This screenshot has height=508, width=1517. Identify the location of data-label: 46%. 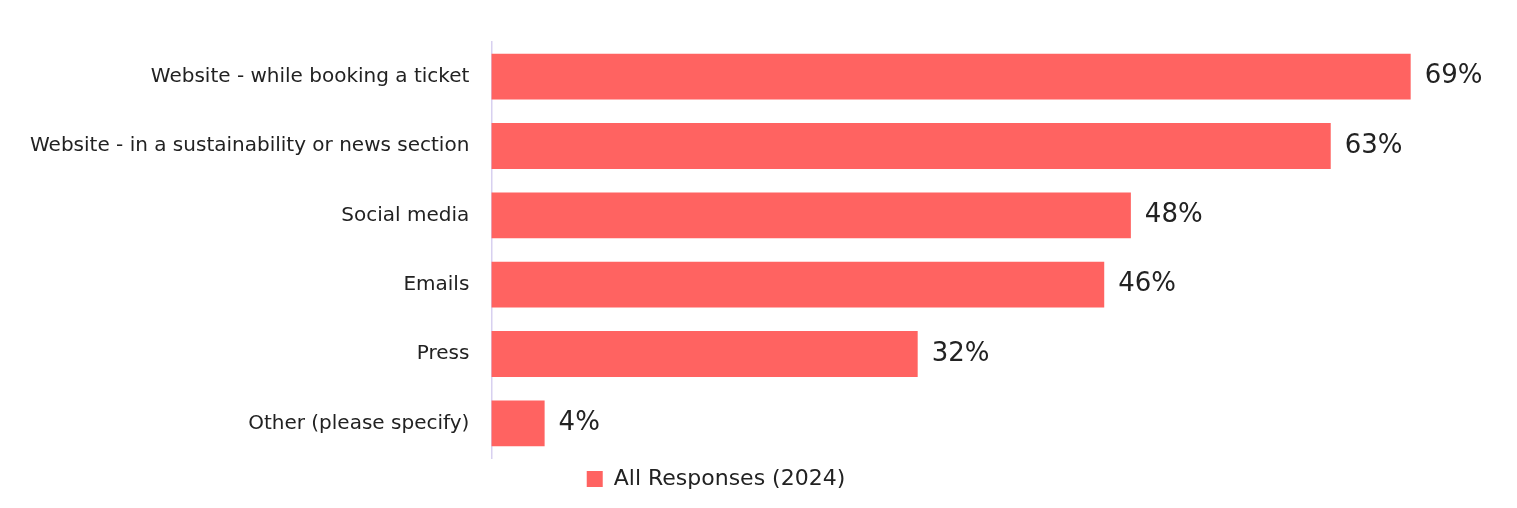
(1147, 282).